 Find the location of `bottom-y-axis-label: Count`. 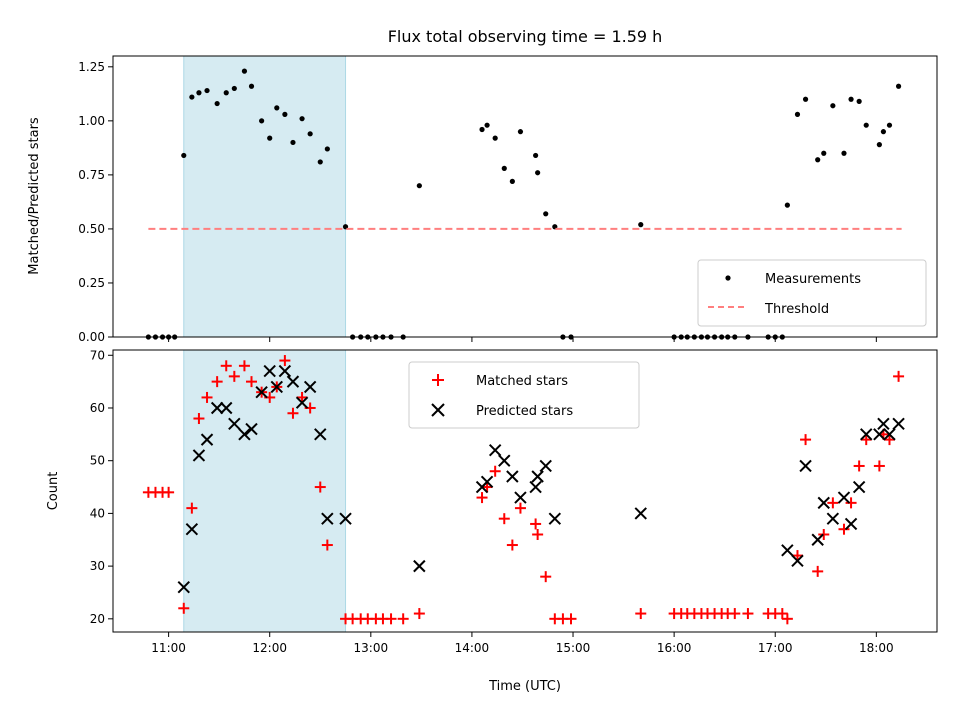

bottom-y-axis-label: Count is located at coordinates (53, 491).